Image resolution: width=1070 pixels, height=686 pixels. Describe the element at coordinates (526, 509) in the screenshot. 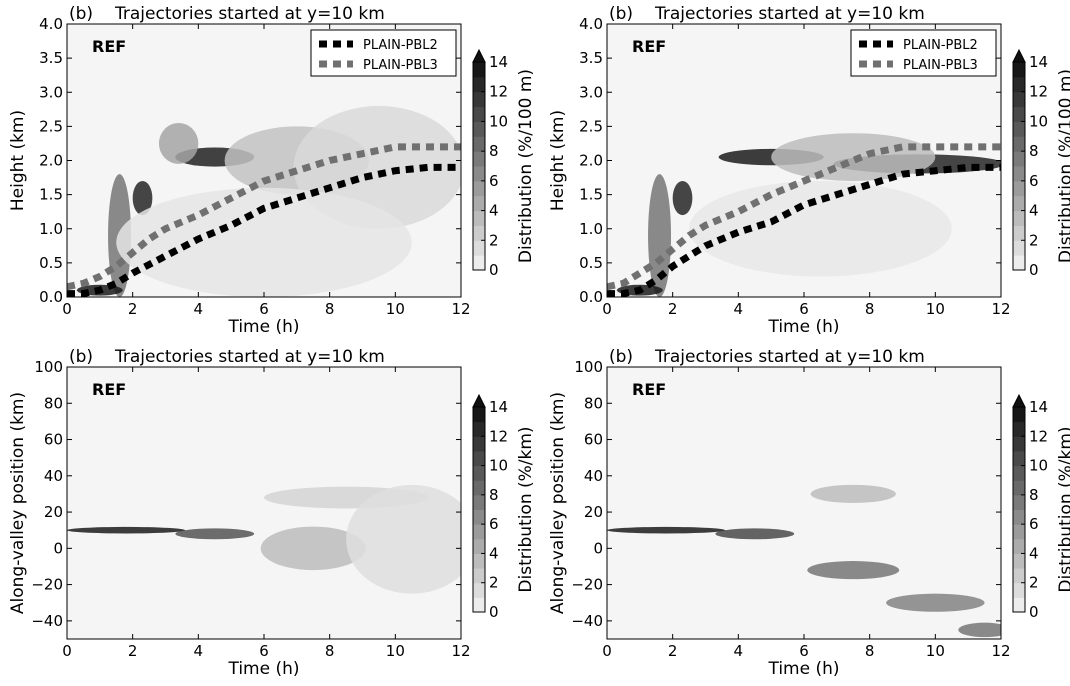

I see `colorbar-label: Distribution (%/km)` at that location.